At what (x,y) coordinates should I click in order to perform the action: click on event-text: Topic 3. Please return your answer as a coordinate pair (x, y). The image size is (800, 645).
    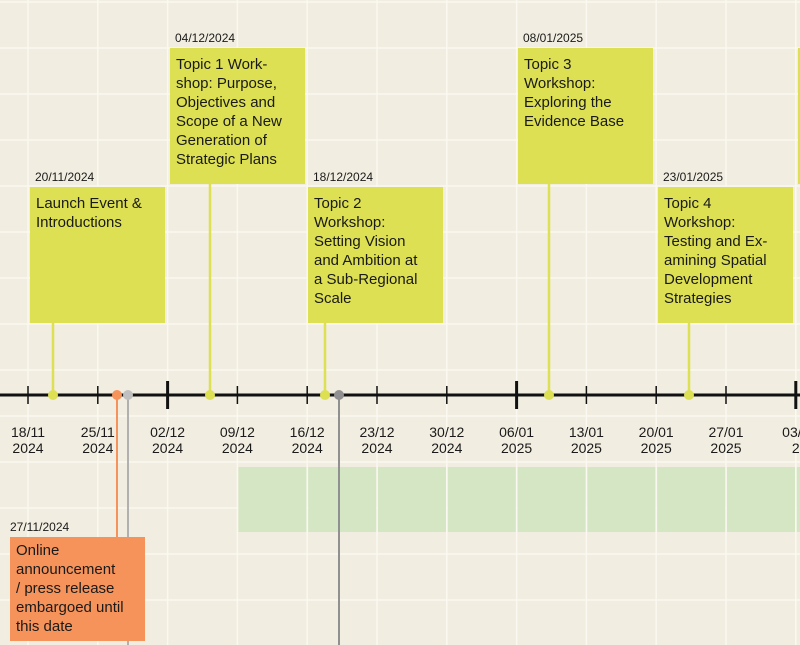
    Looking at the image, I should click on (548, 64).